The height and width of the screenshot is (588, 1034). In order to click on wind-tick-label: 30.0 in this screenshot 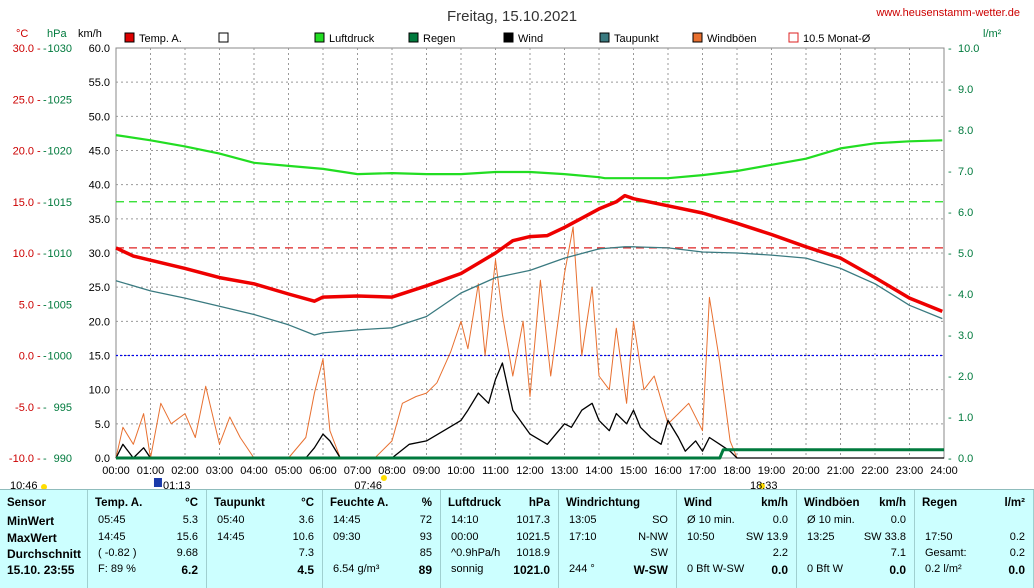, I will do `click(99, 254)`.